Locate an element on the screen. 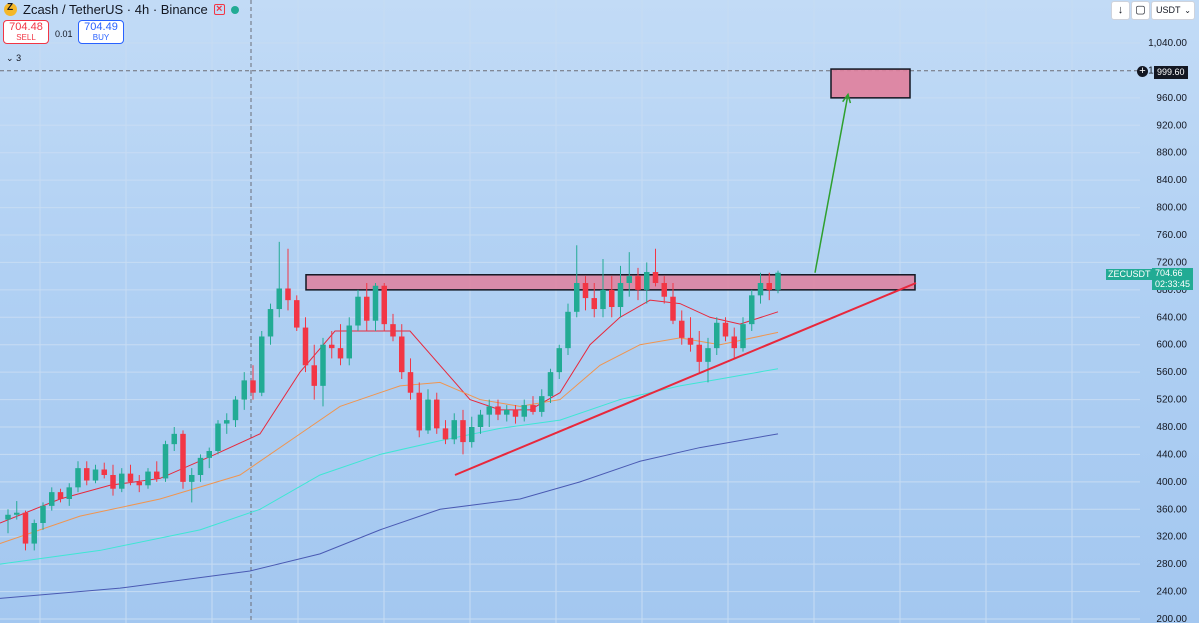 The image size is (1199, 623). chart-header: Zcash / TetherUS · 4h · Binance × is located at coordinates (121, 9).